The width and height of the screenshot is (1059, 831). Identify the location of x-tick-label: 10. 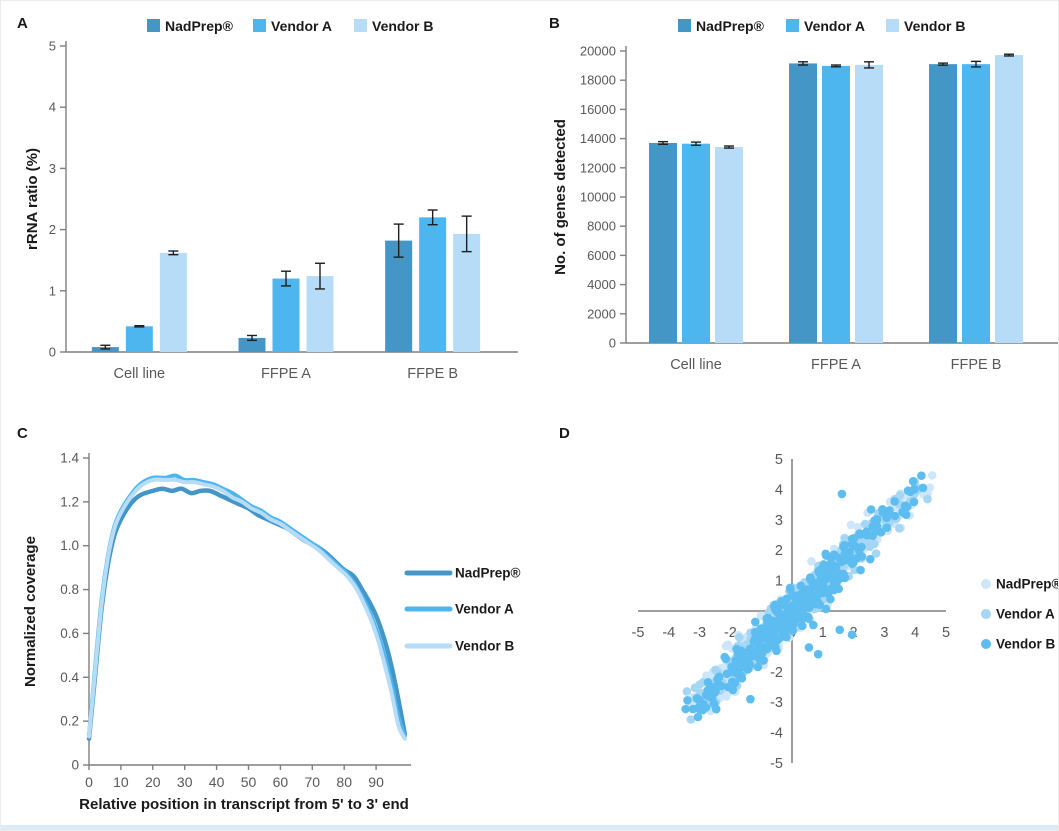
(121, 782).